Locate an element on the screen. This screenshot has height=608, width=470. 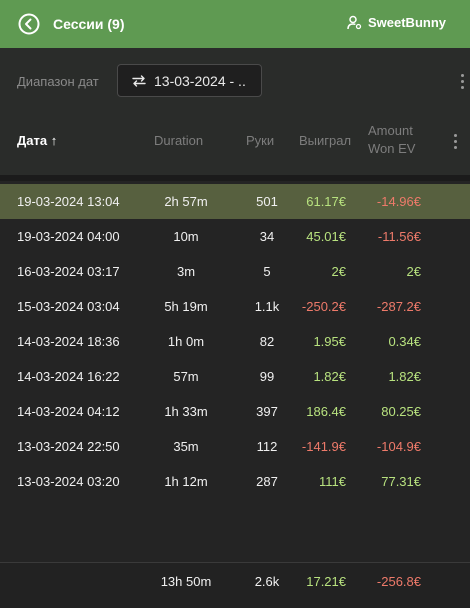
date-range-label: Диапазон дат is located at coordinates (58, 81).